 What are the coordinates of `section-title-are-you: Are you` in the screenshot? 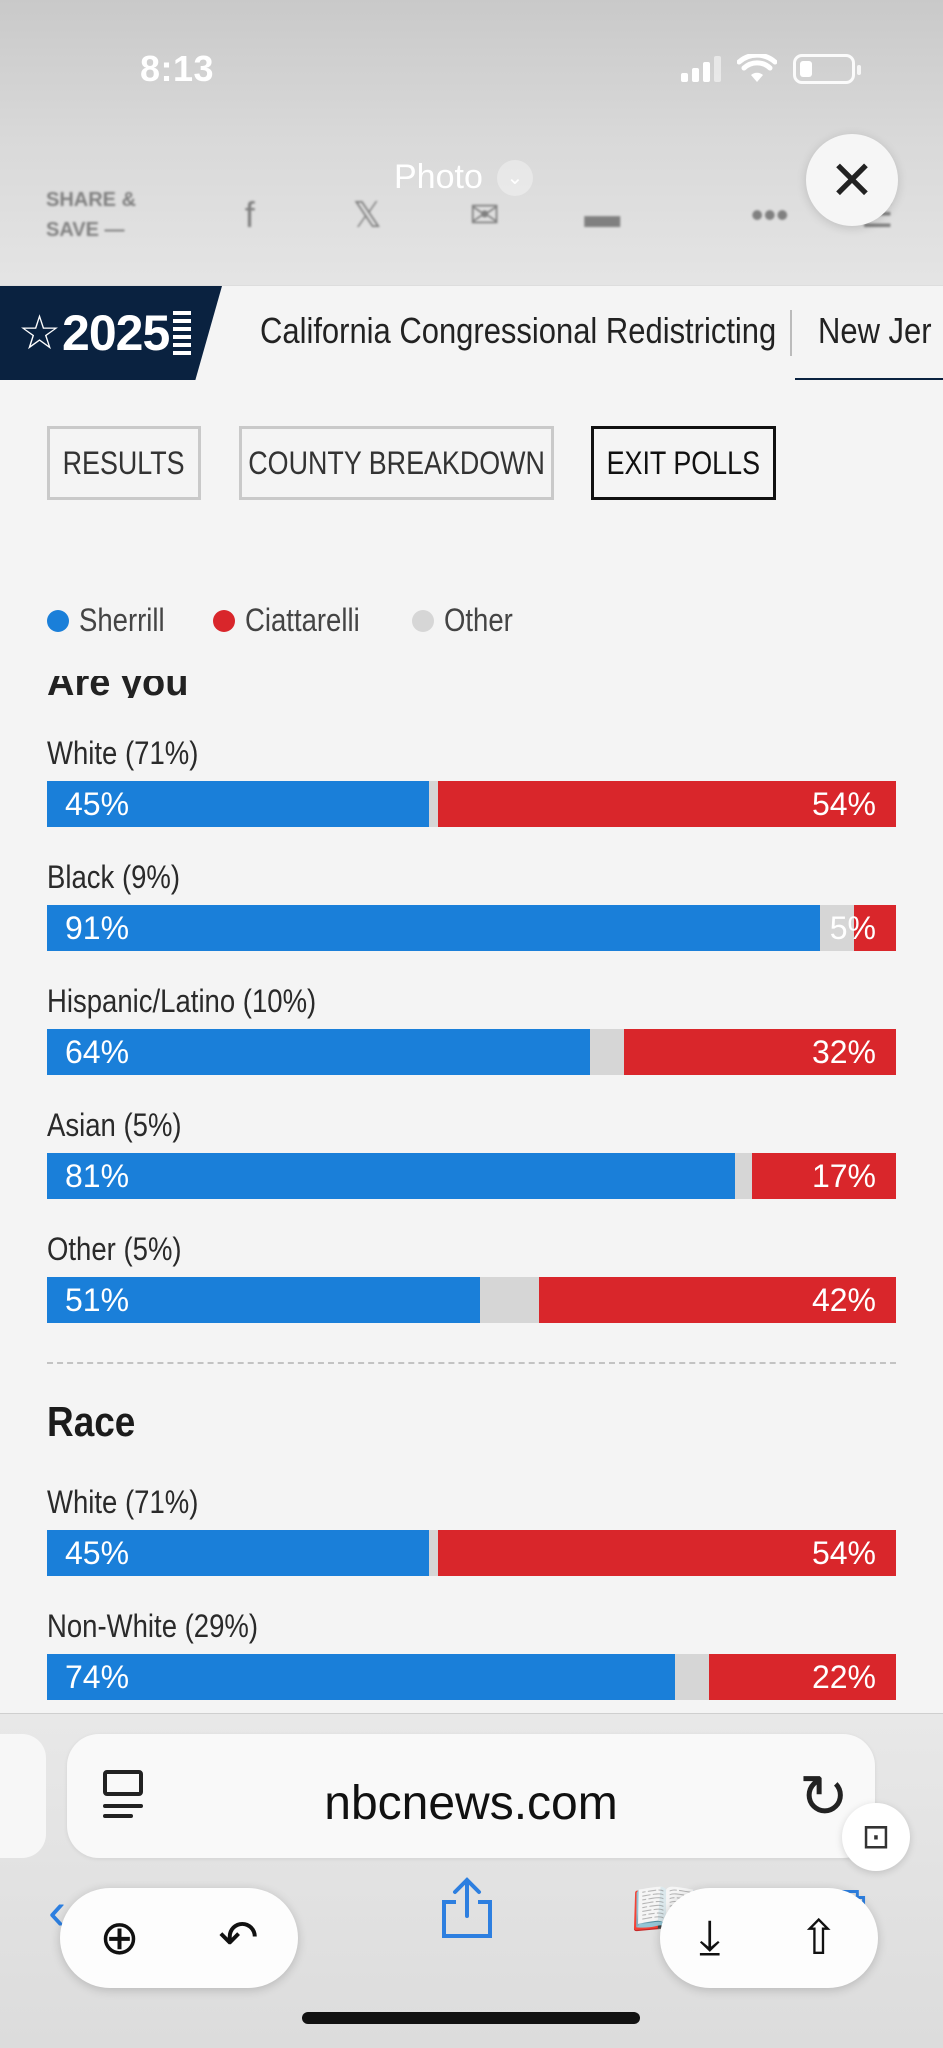 It's located at (118, 687).